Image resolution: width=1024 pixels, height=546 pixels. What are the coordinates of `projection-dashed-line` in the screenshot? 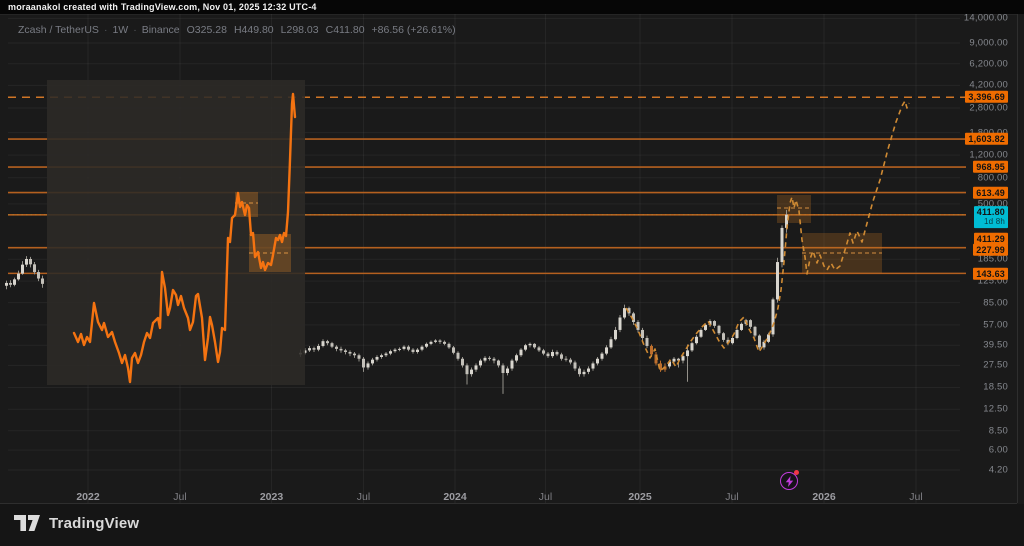 It's located at (767, 236).